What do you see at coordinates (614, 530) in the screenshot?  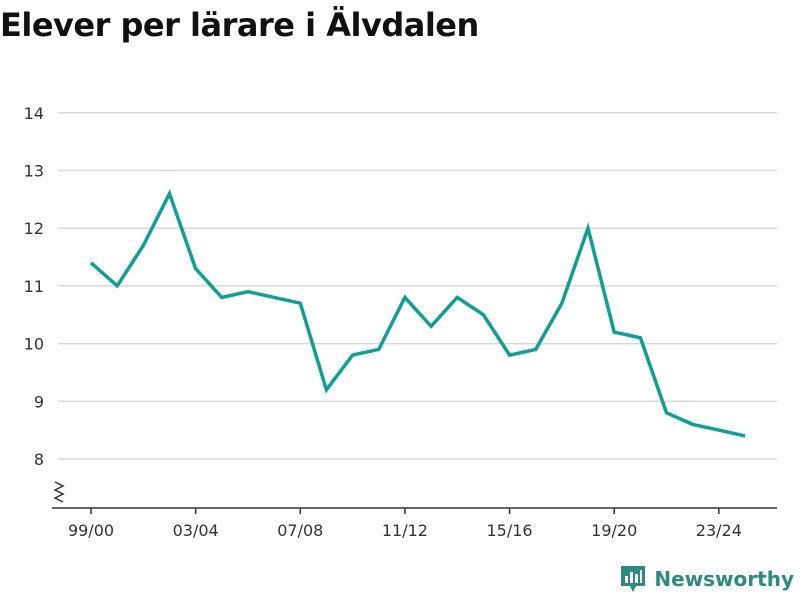 I see `x-tick-label: 19/20` at bounding box center [614, 530].